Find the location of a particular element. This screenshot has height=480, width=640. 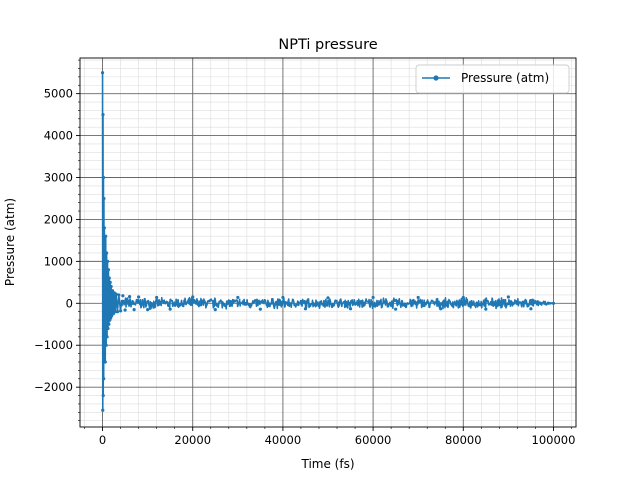

y-tick-label: 1000 is located at coordinates (58, 261).